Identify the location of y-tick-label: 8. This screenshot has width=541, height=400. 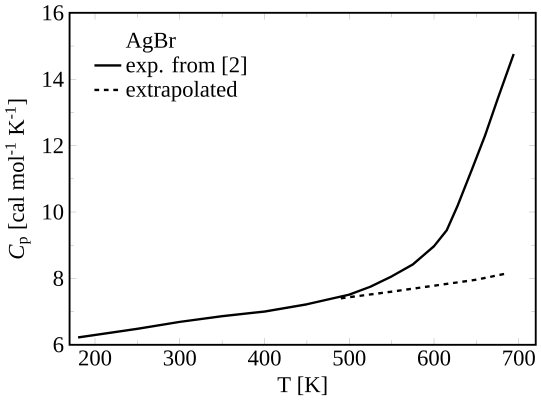
(59, 278).